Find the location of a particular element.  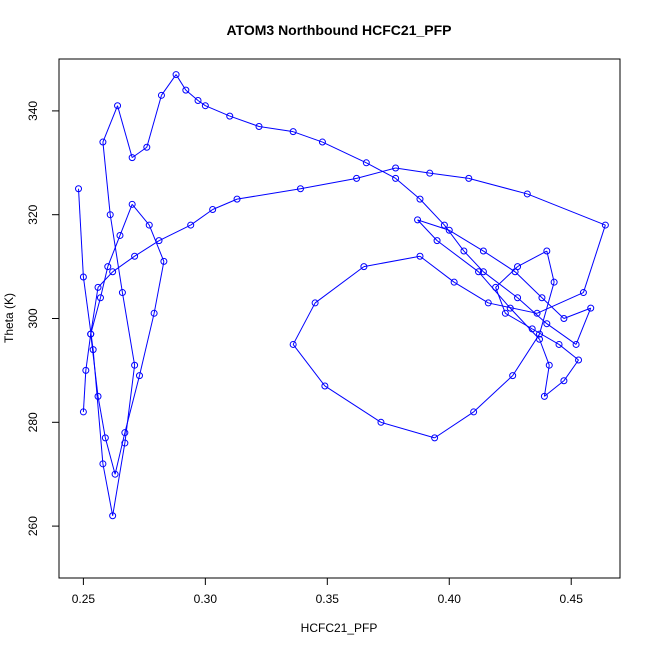

x-tick-label: 0.30 is located at coordinates (206, 599).